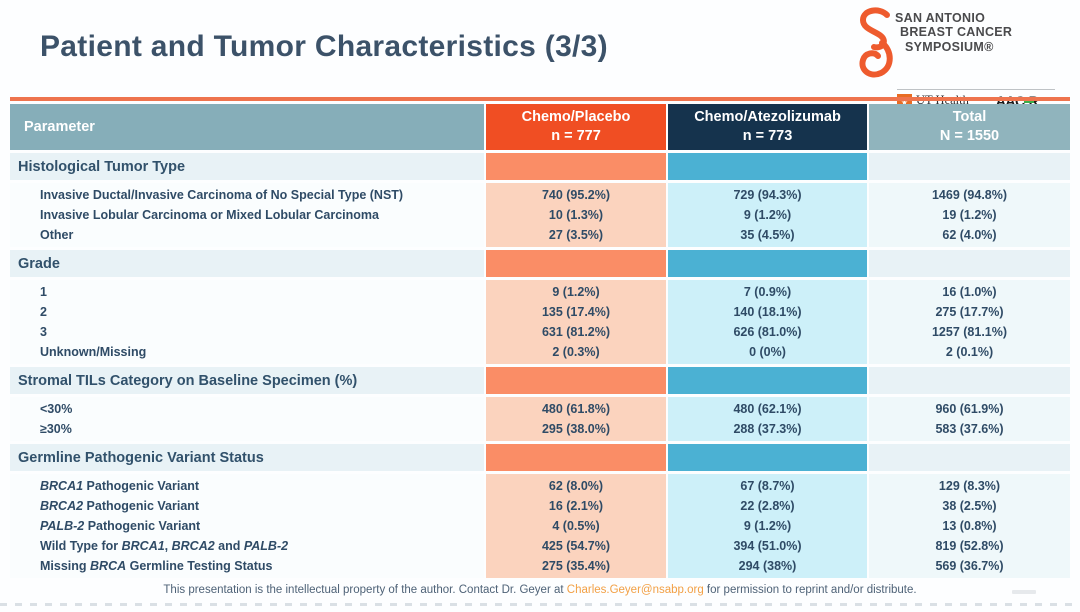 The image size is (1080, 612). I want to click on aacr-green-bar-icon, so click(1028, 101).